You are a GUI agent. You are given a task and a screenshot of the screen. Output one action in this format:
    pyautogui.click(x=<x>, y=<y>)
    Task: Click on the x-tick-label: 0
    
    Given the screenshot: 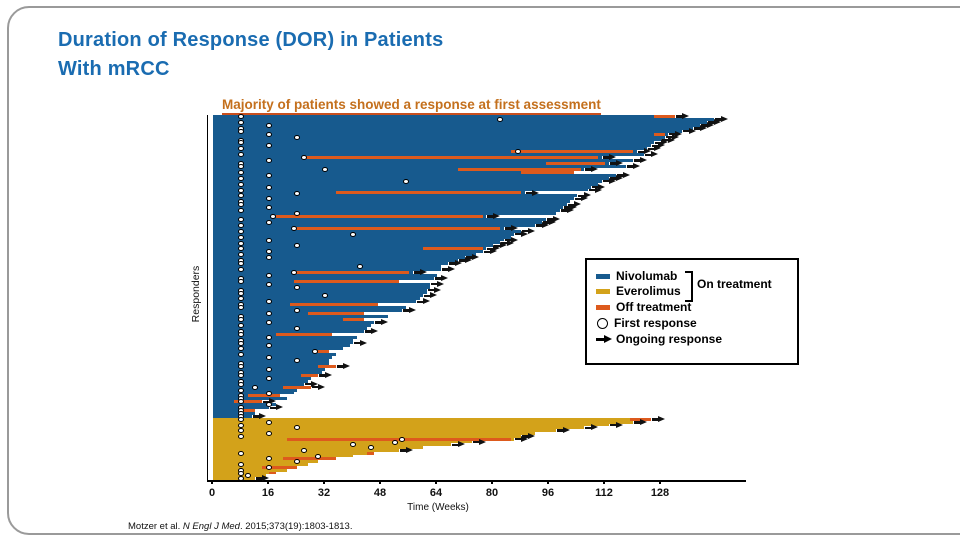 What is the action you would take?
    pyautogui.click(x=212, y=493)
    